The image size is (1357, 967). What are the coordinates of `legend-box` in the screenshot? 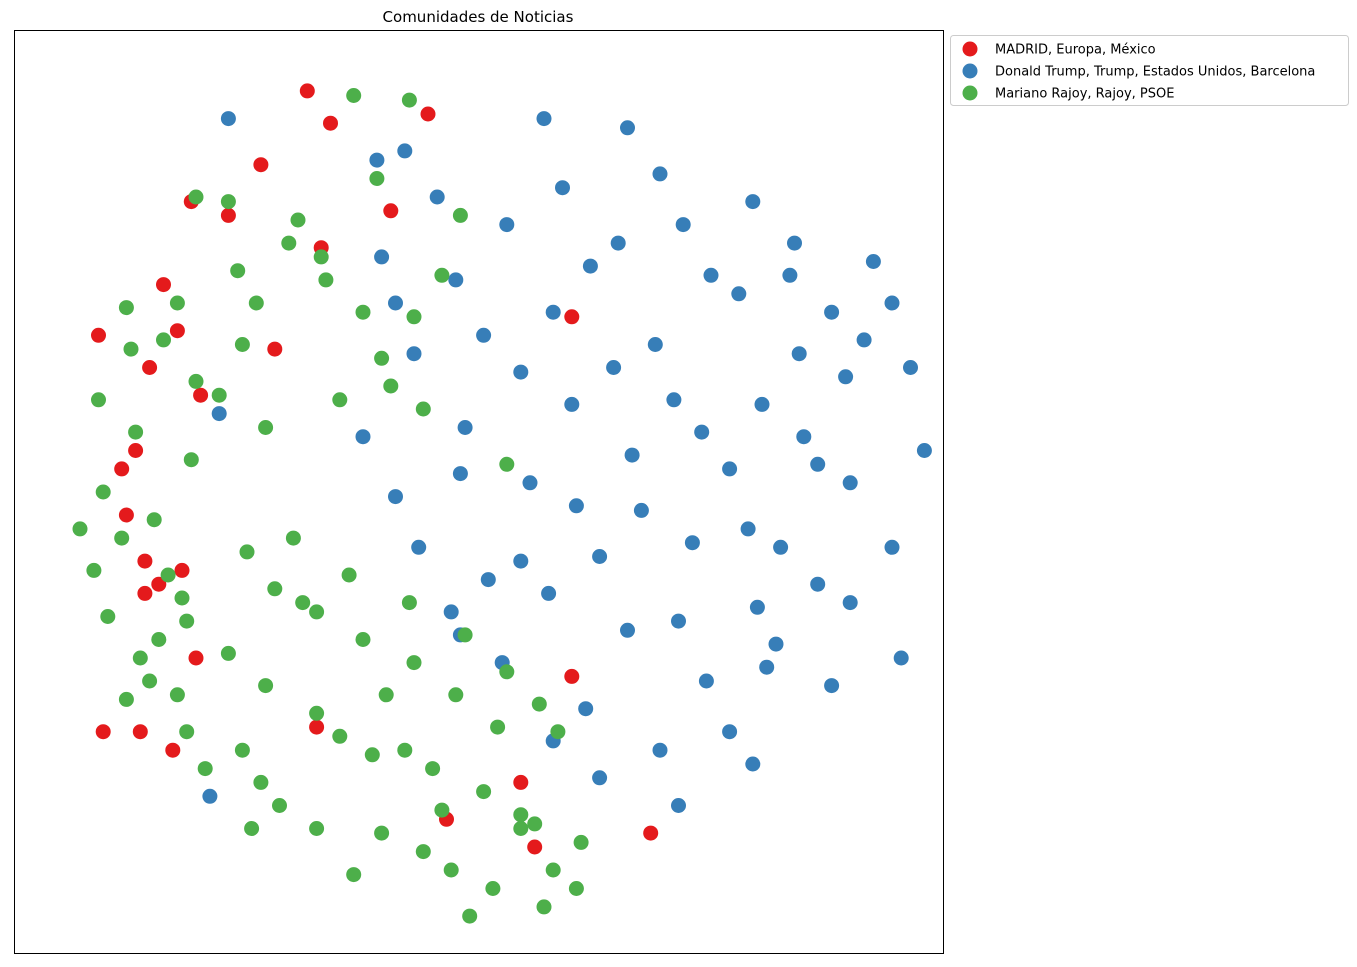 It's located at (1149, 70).